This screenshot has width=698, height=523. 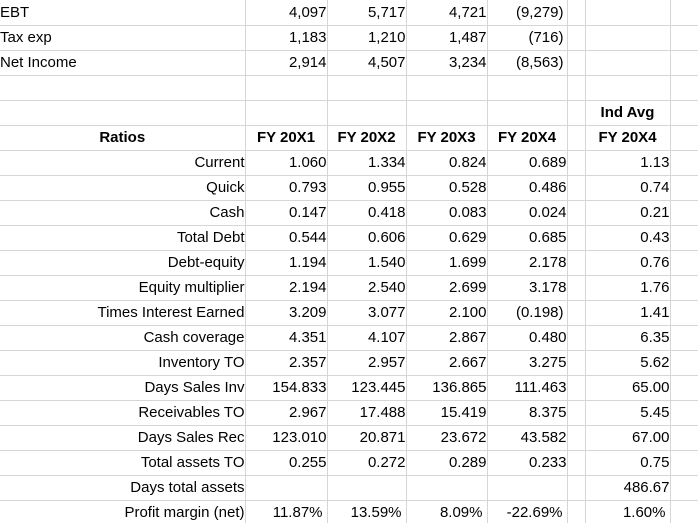 I want to click on value-cell: 0.685, so click(x=527, y=238).